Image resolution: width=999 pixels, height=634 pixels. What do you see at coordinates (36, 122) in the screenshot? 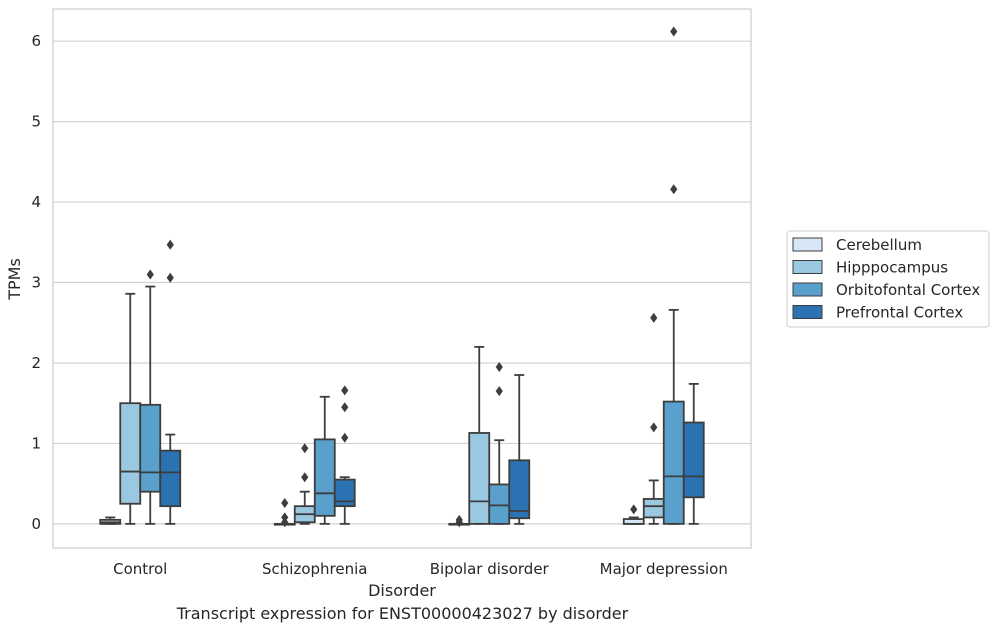
I see `y-tick-label: 5` at bounding box center [36, 122].